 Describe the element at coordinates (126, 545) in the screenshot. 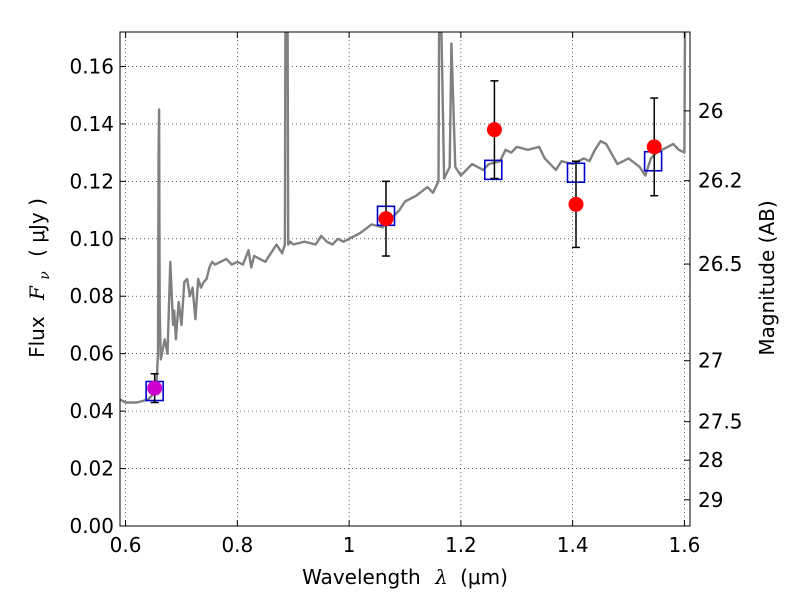

I see `x-tick-label: 0.6` at that location.